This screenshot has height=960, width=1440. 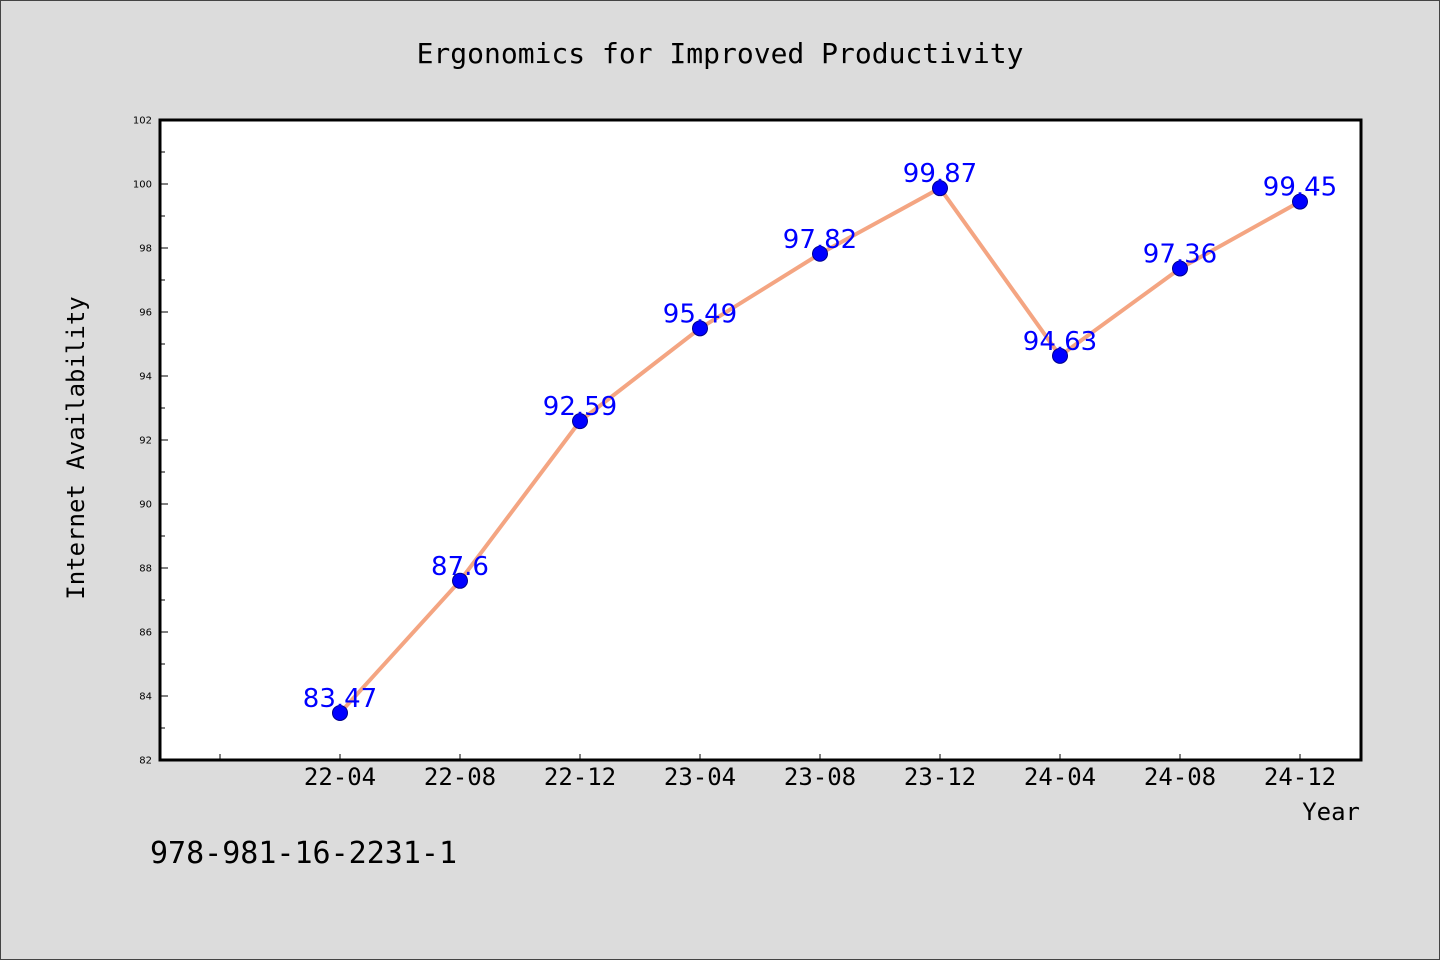 What do you see at coordinates (145, 313) in the screenshot?
I see `y-tick-label: 96` at bounding box center [145, 313].